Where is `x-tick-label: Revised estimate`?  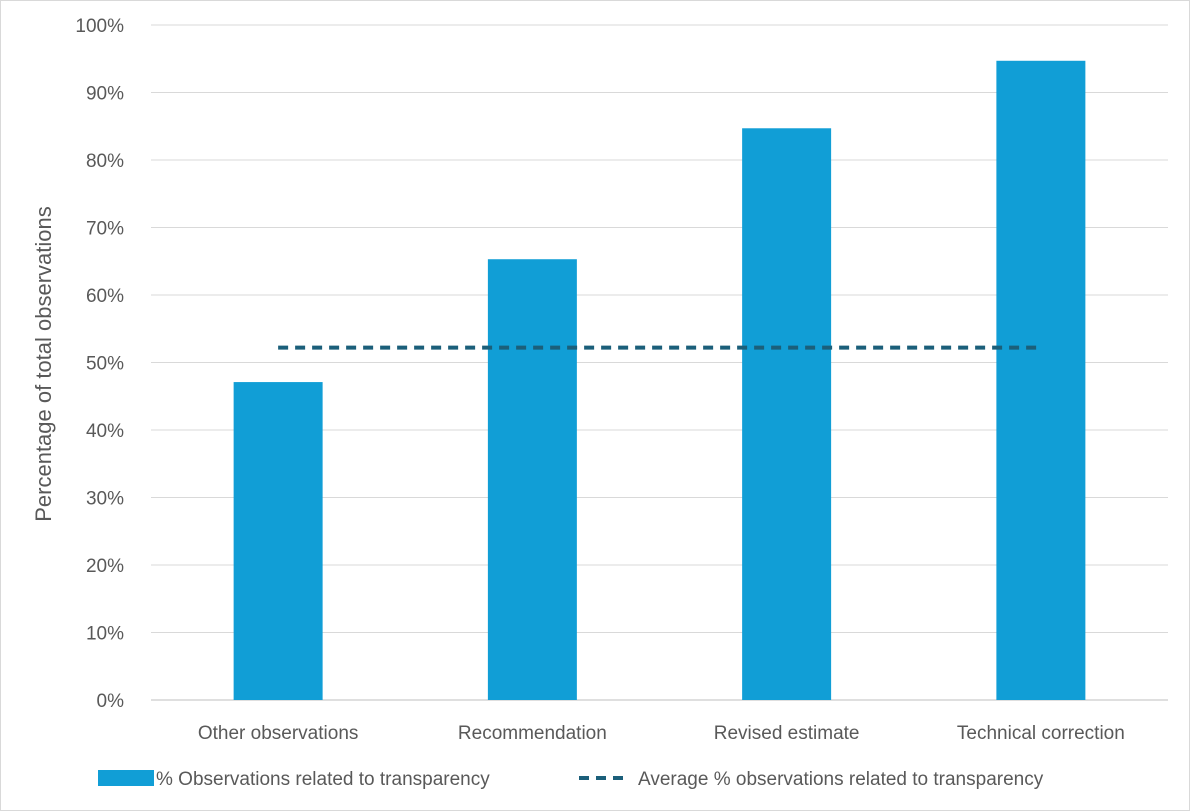
x-tick-label: Revised estimate is located at coordinates (787, 733).